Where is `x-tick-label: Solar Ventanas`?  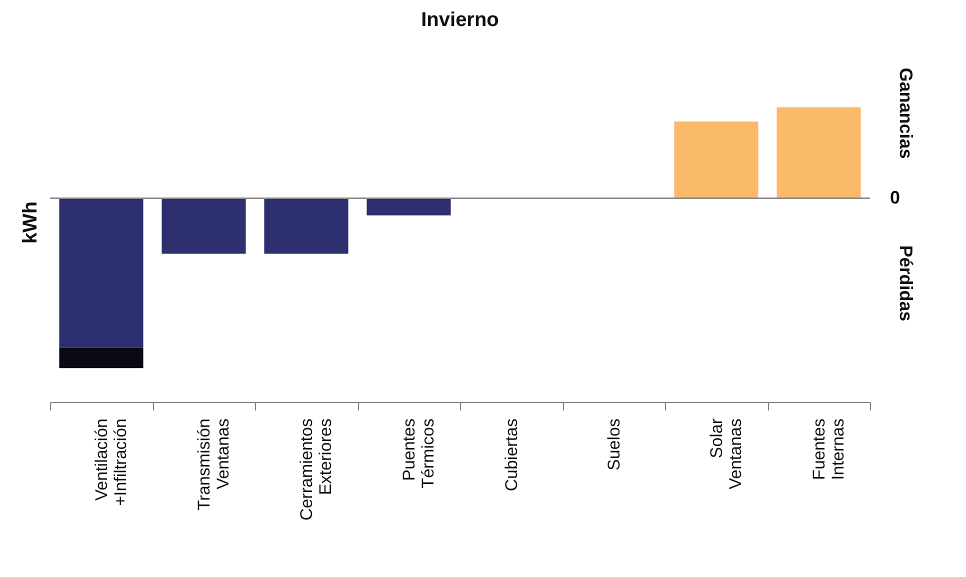
x-tick-label: Solar Ventanas is located at coordinates (725, 454).